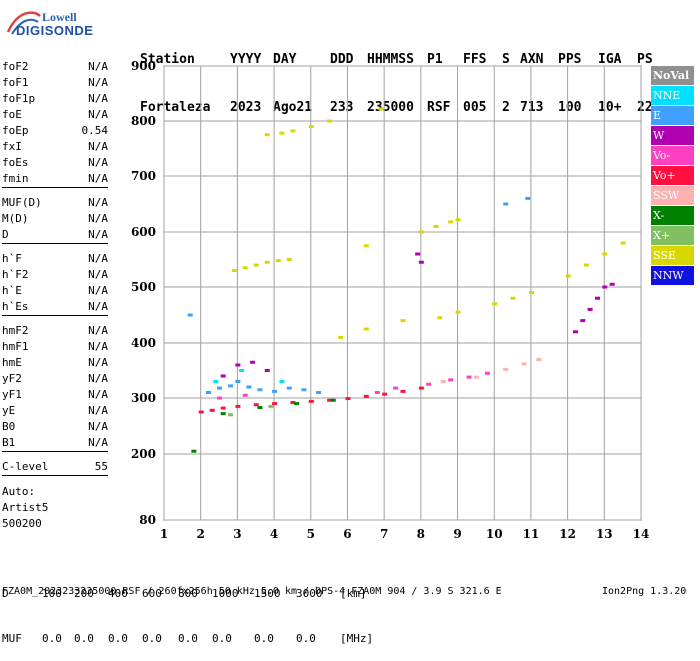 Image resolution: width=700 pixels, height=661 pixels. What do you see at coordinates (143, 343) in the screenshot?
I see `y-tick-label: 400` at bounding box center [143, 343].